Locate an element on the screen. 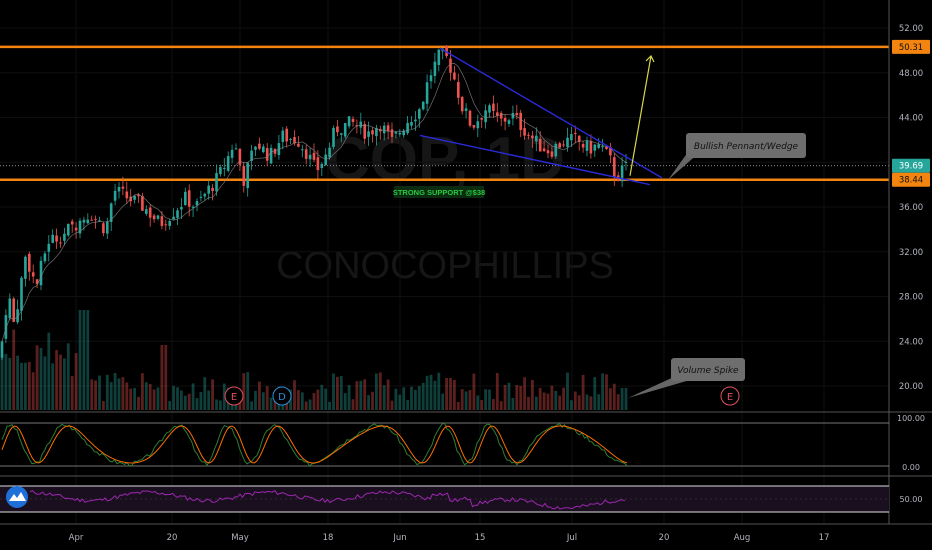 Image resolution: width=932 pixels, height=550 pixels. event-marker-dividend: D is located at coordinates (282, 396).